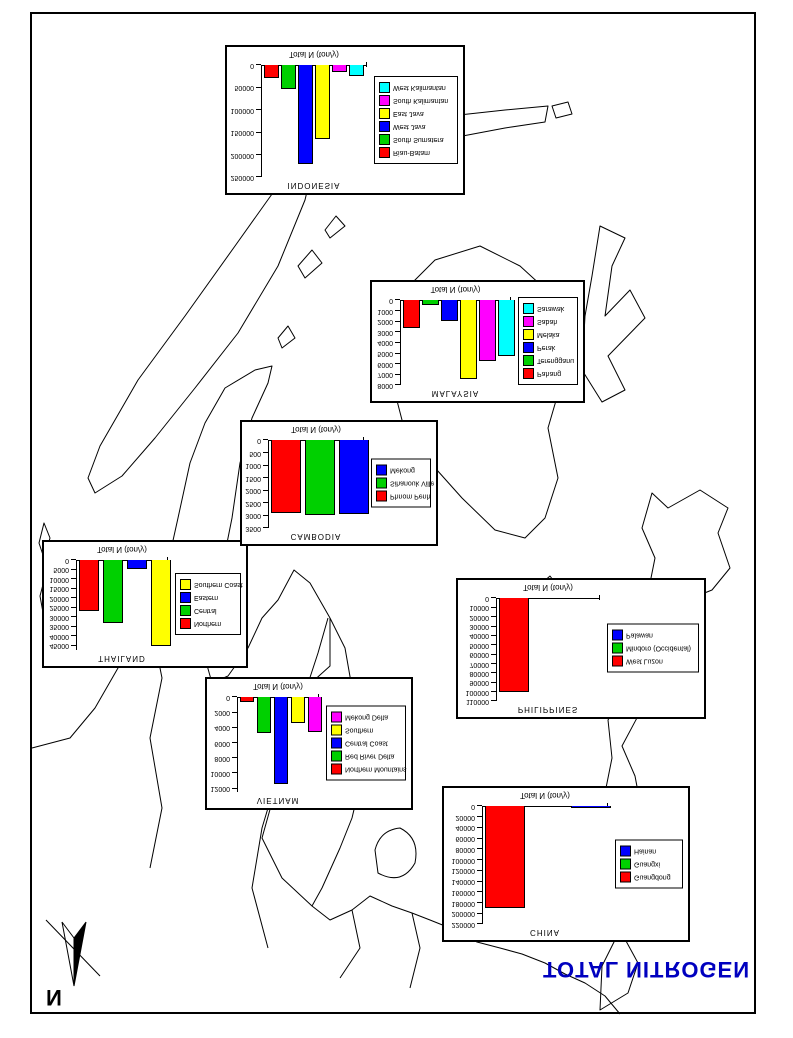 The height and width of the screenshot is (1038, 793). What do you see at coordinates (310, 264) in the screenshot?
I see `bangka-island` at bounding box center [310, 264].